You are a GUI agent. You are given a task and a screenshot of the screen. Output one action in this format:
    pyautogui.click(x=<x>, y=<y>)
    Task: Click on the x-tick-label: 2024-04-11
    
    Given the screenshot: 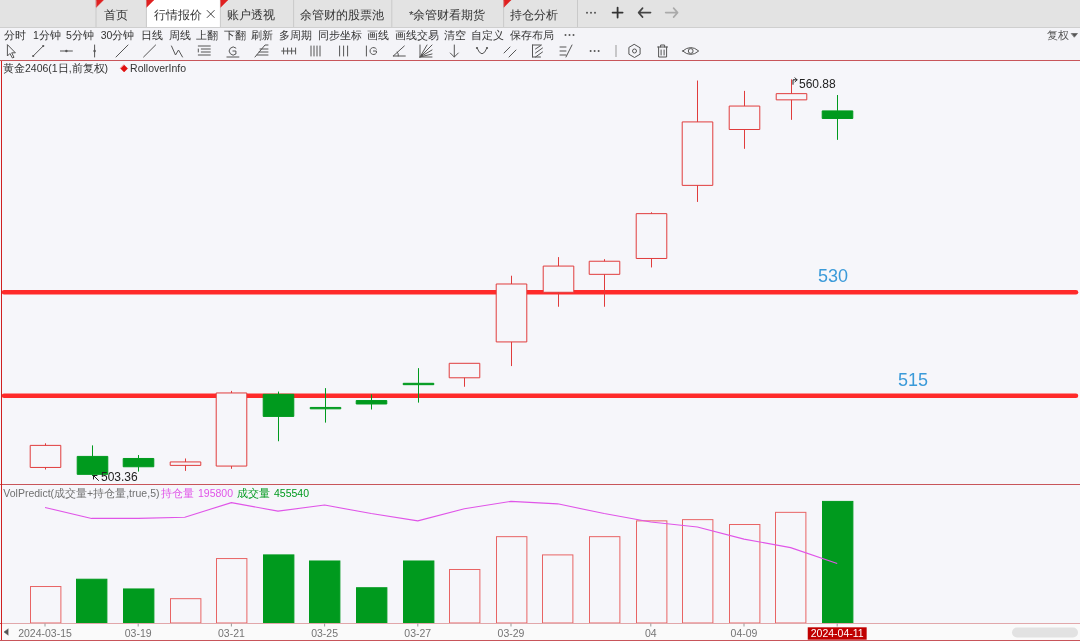 What is the action you would take?
    pyautogui.click(x=837, y=633)
    